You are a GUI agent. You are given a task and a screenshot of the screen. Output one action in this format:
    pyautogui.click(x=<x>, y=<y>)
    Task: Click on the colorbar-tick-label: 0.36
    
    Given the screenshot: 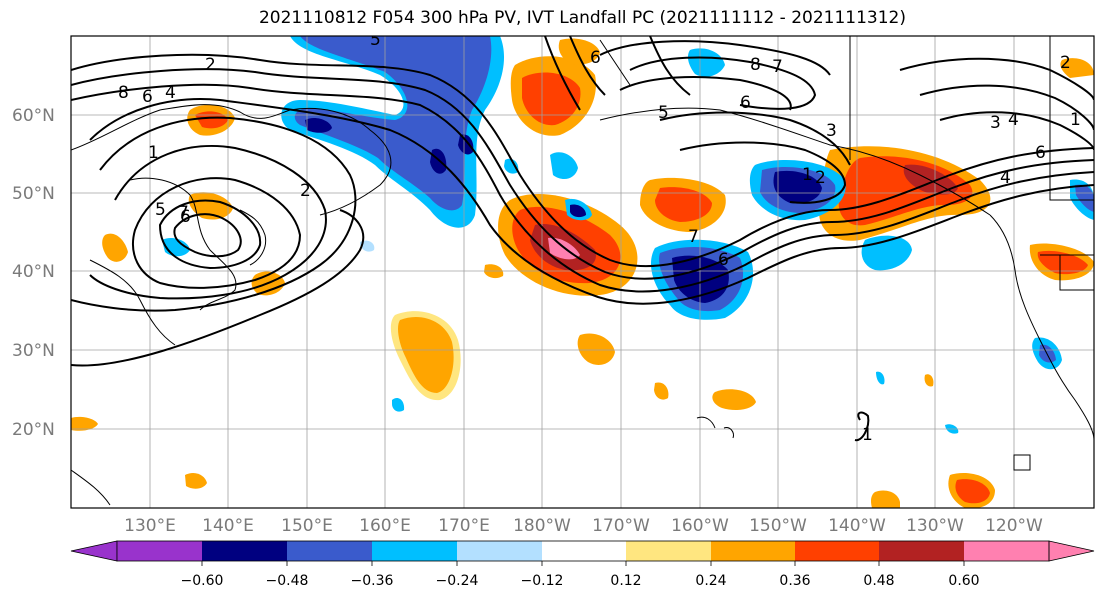 What is the action you would take?
    pyautogui.click(x=794, y=581)
    